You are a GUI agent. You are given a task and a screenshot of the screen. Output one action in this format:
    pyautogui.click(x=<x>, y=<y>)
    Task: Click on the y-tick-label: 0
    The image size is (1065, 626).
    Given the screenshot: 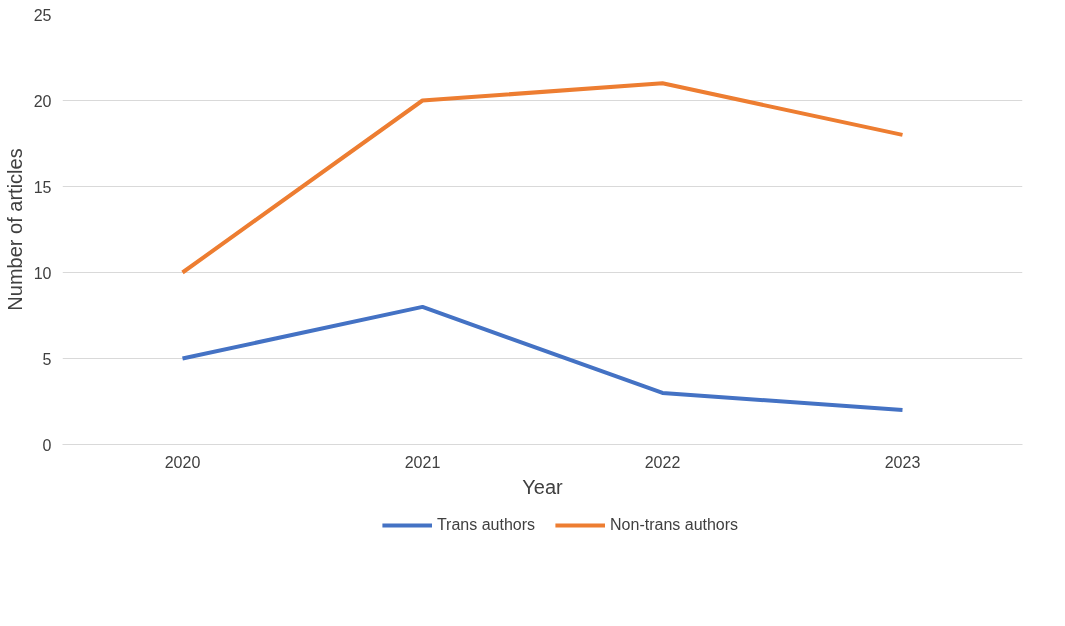 What is the action you would take?
    pyautogui.click(x=47, y=445)
    